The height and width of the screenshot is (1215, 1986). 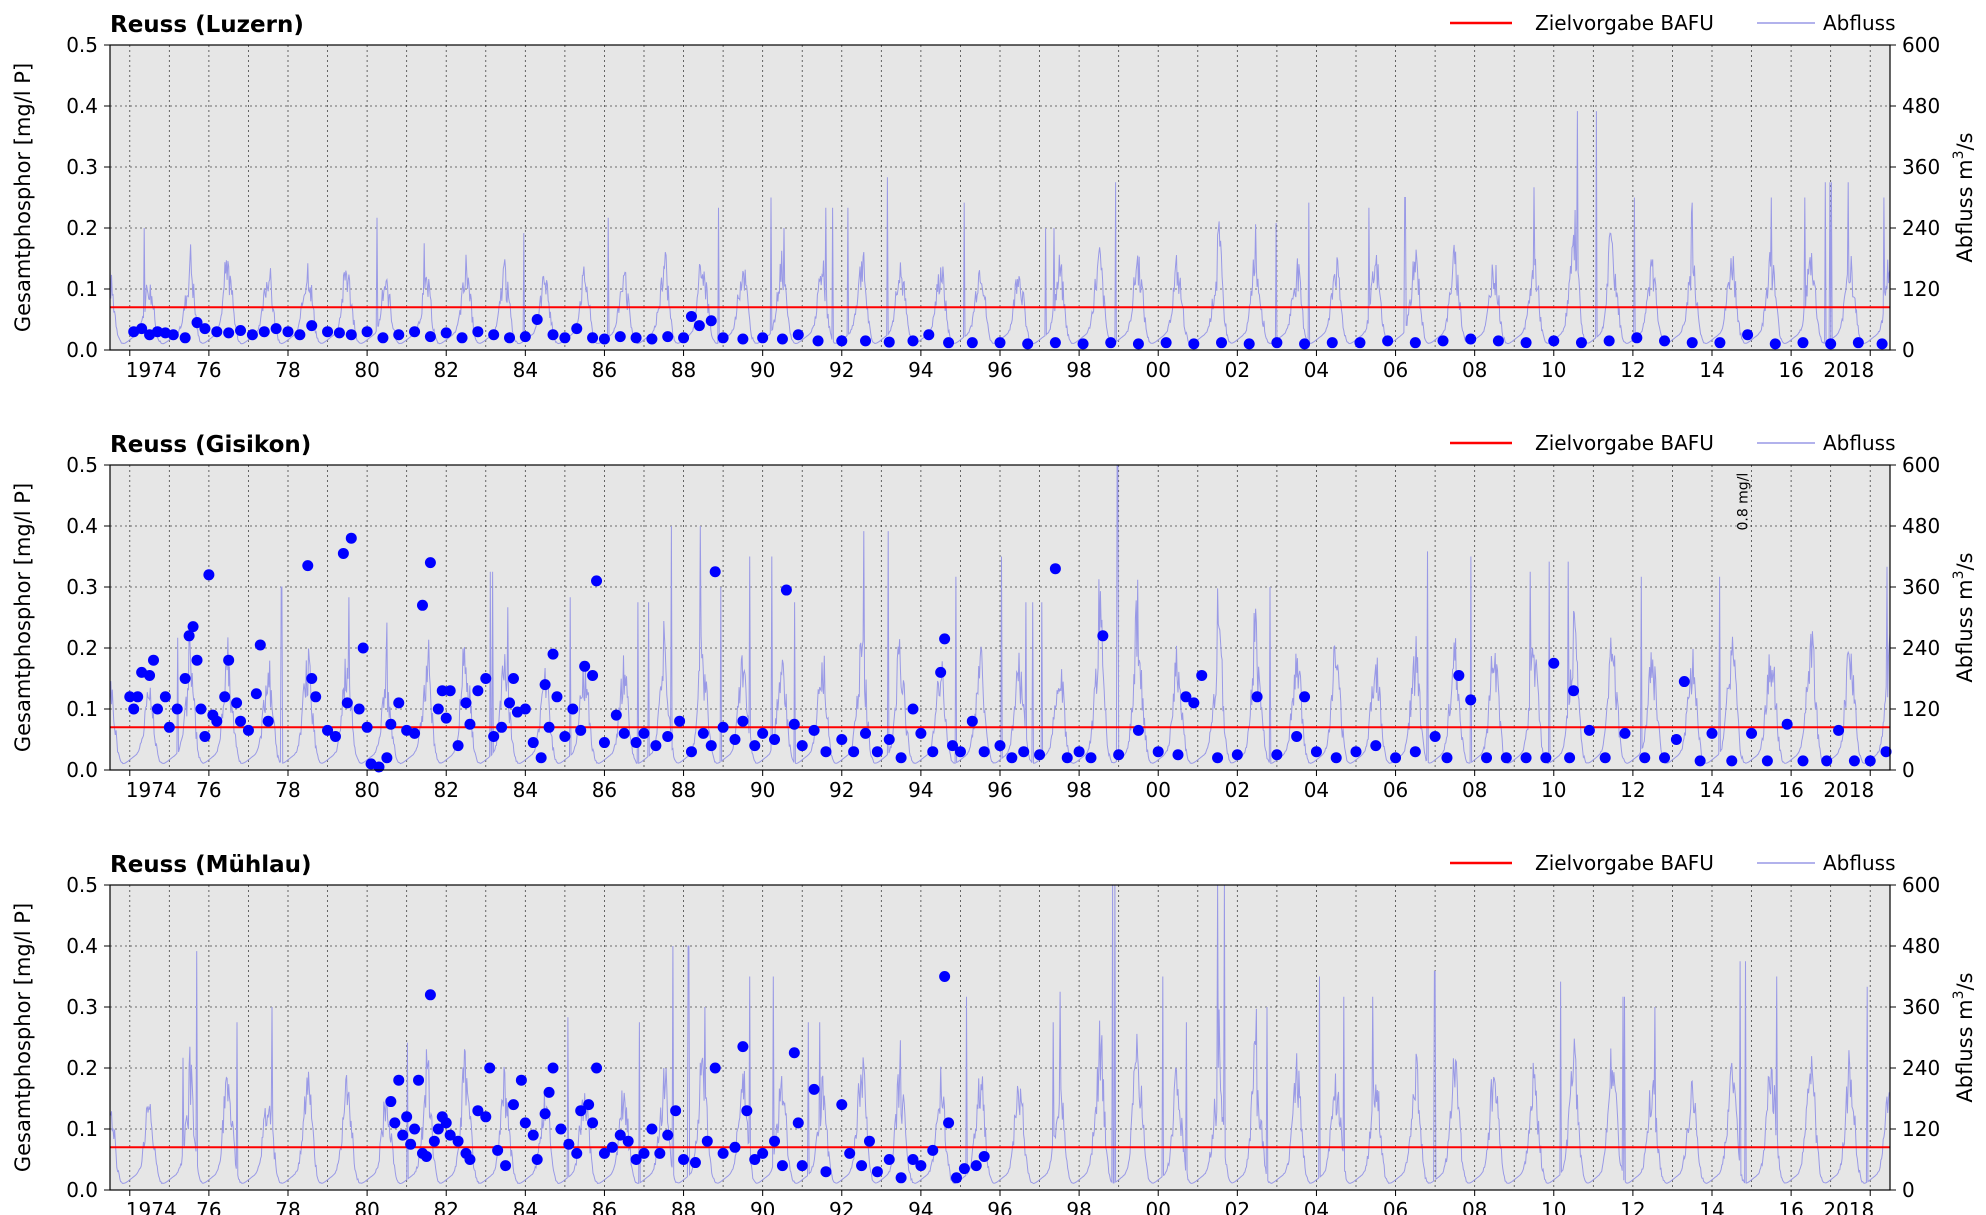 I want to click on y2-tick-label: 480, so click(x=1921, y=526).